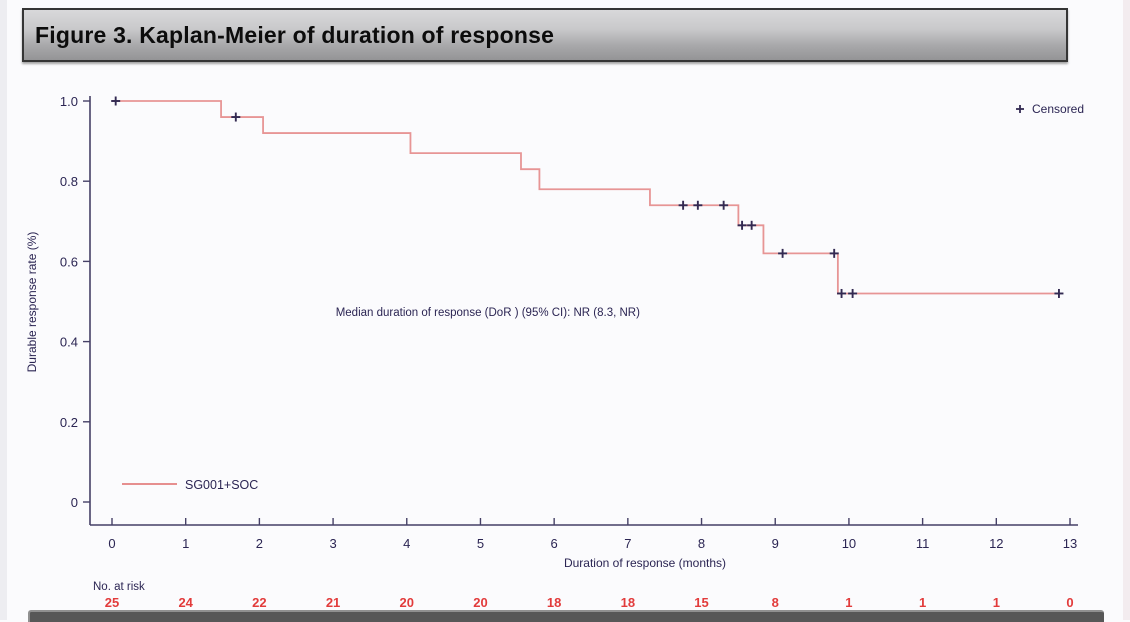  I want to click on x-tick-label: 8, so click(701, 543).